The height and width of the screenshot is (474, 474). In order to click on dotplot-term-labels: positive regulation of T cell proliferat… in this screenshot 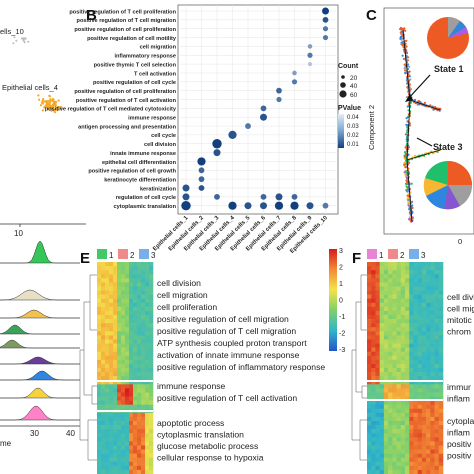, I will do `click(111, 109)`.